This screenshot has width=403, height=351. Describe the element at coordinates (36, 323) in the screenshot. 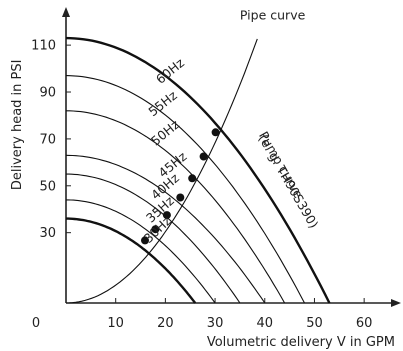

I see `x-tick-label: 0` at that location.